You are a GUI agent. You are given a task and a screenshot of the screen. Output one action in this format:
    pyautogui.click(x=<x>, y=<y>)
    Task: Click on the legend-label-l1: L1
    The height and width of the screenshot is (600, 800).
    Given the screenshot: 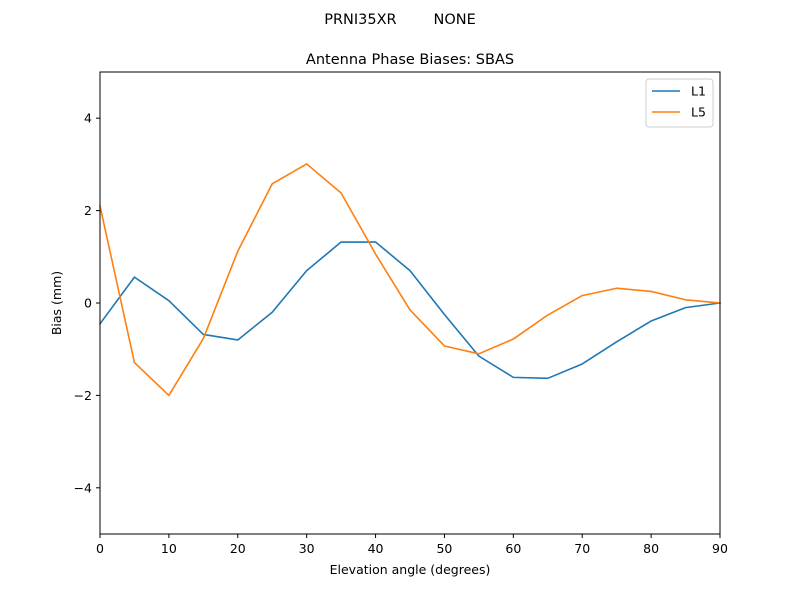 What is the action you would take?
    pyautogui.click(x=698, y=91)
    